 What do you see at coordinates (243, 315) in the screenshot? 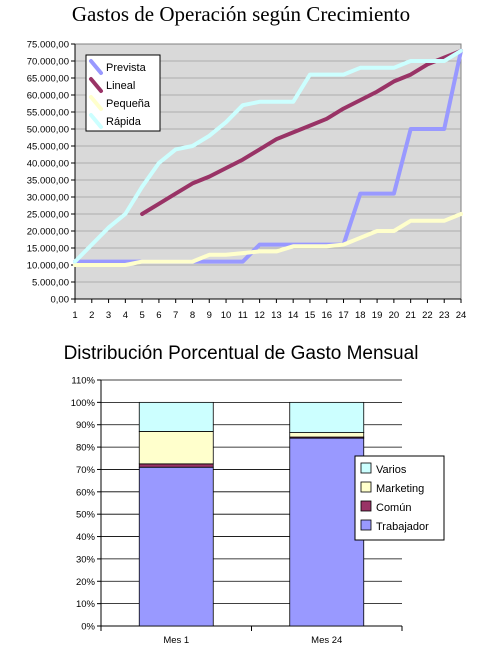
I see `x-tick-label: 11` at bounding box center [243, 315].